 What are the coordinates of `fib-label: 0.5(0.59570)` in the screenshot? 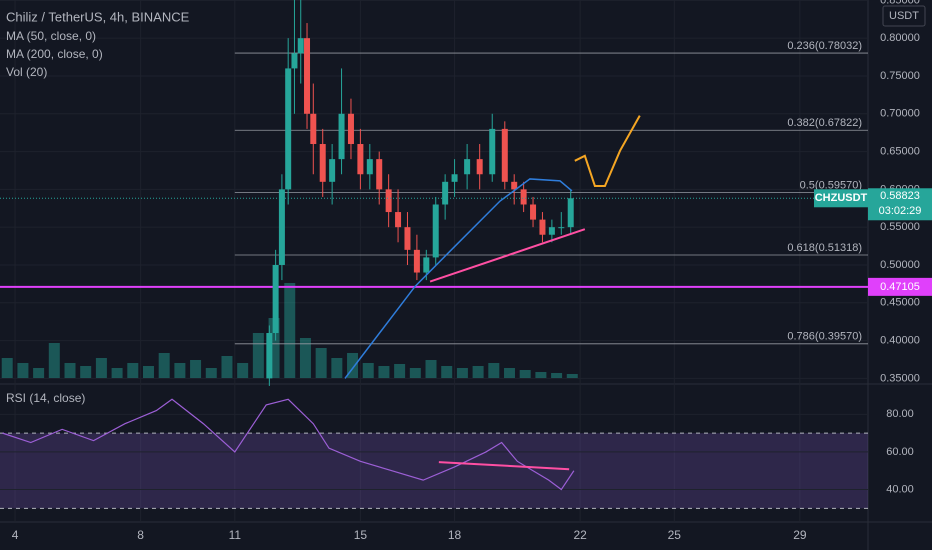 It's located at (831, 186).